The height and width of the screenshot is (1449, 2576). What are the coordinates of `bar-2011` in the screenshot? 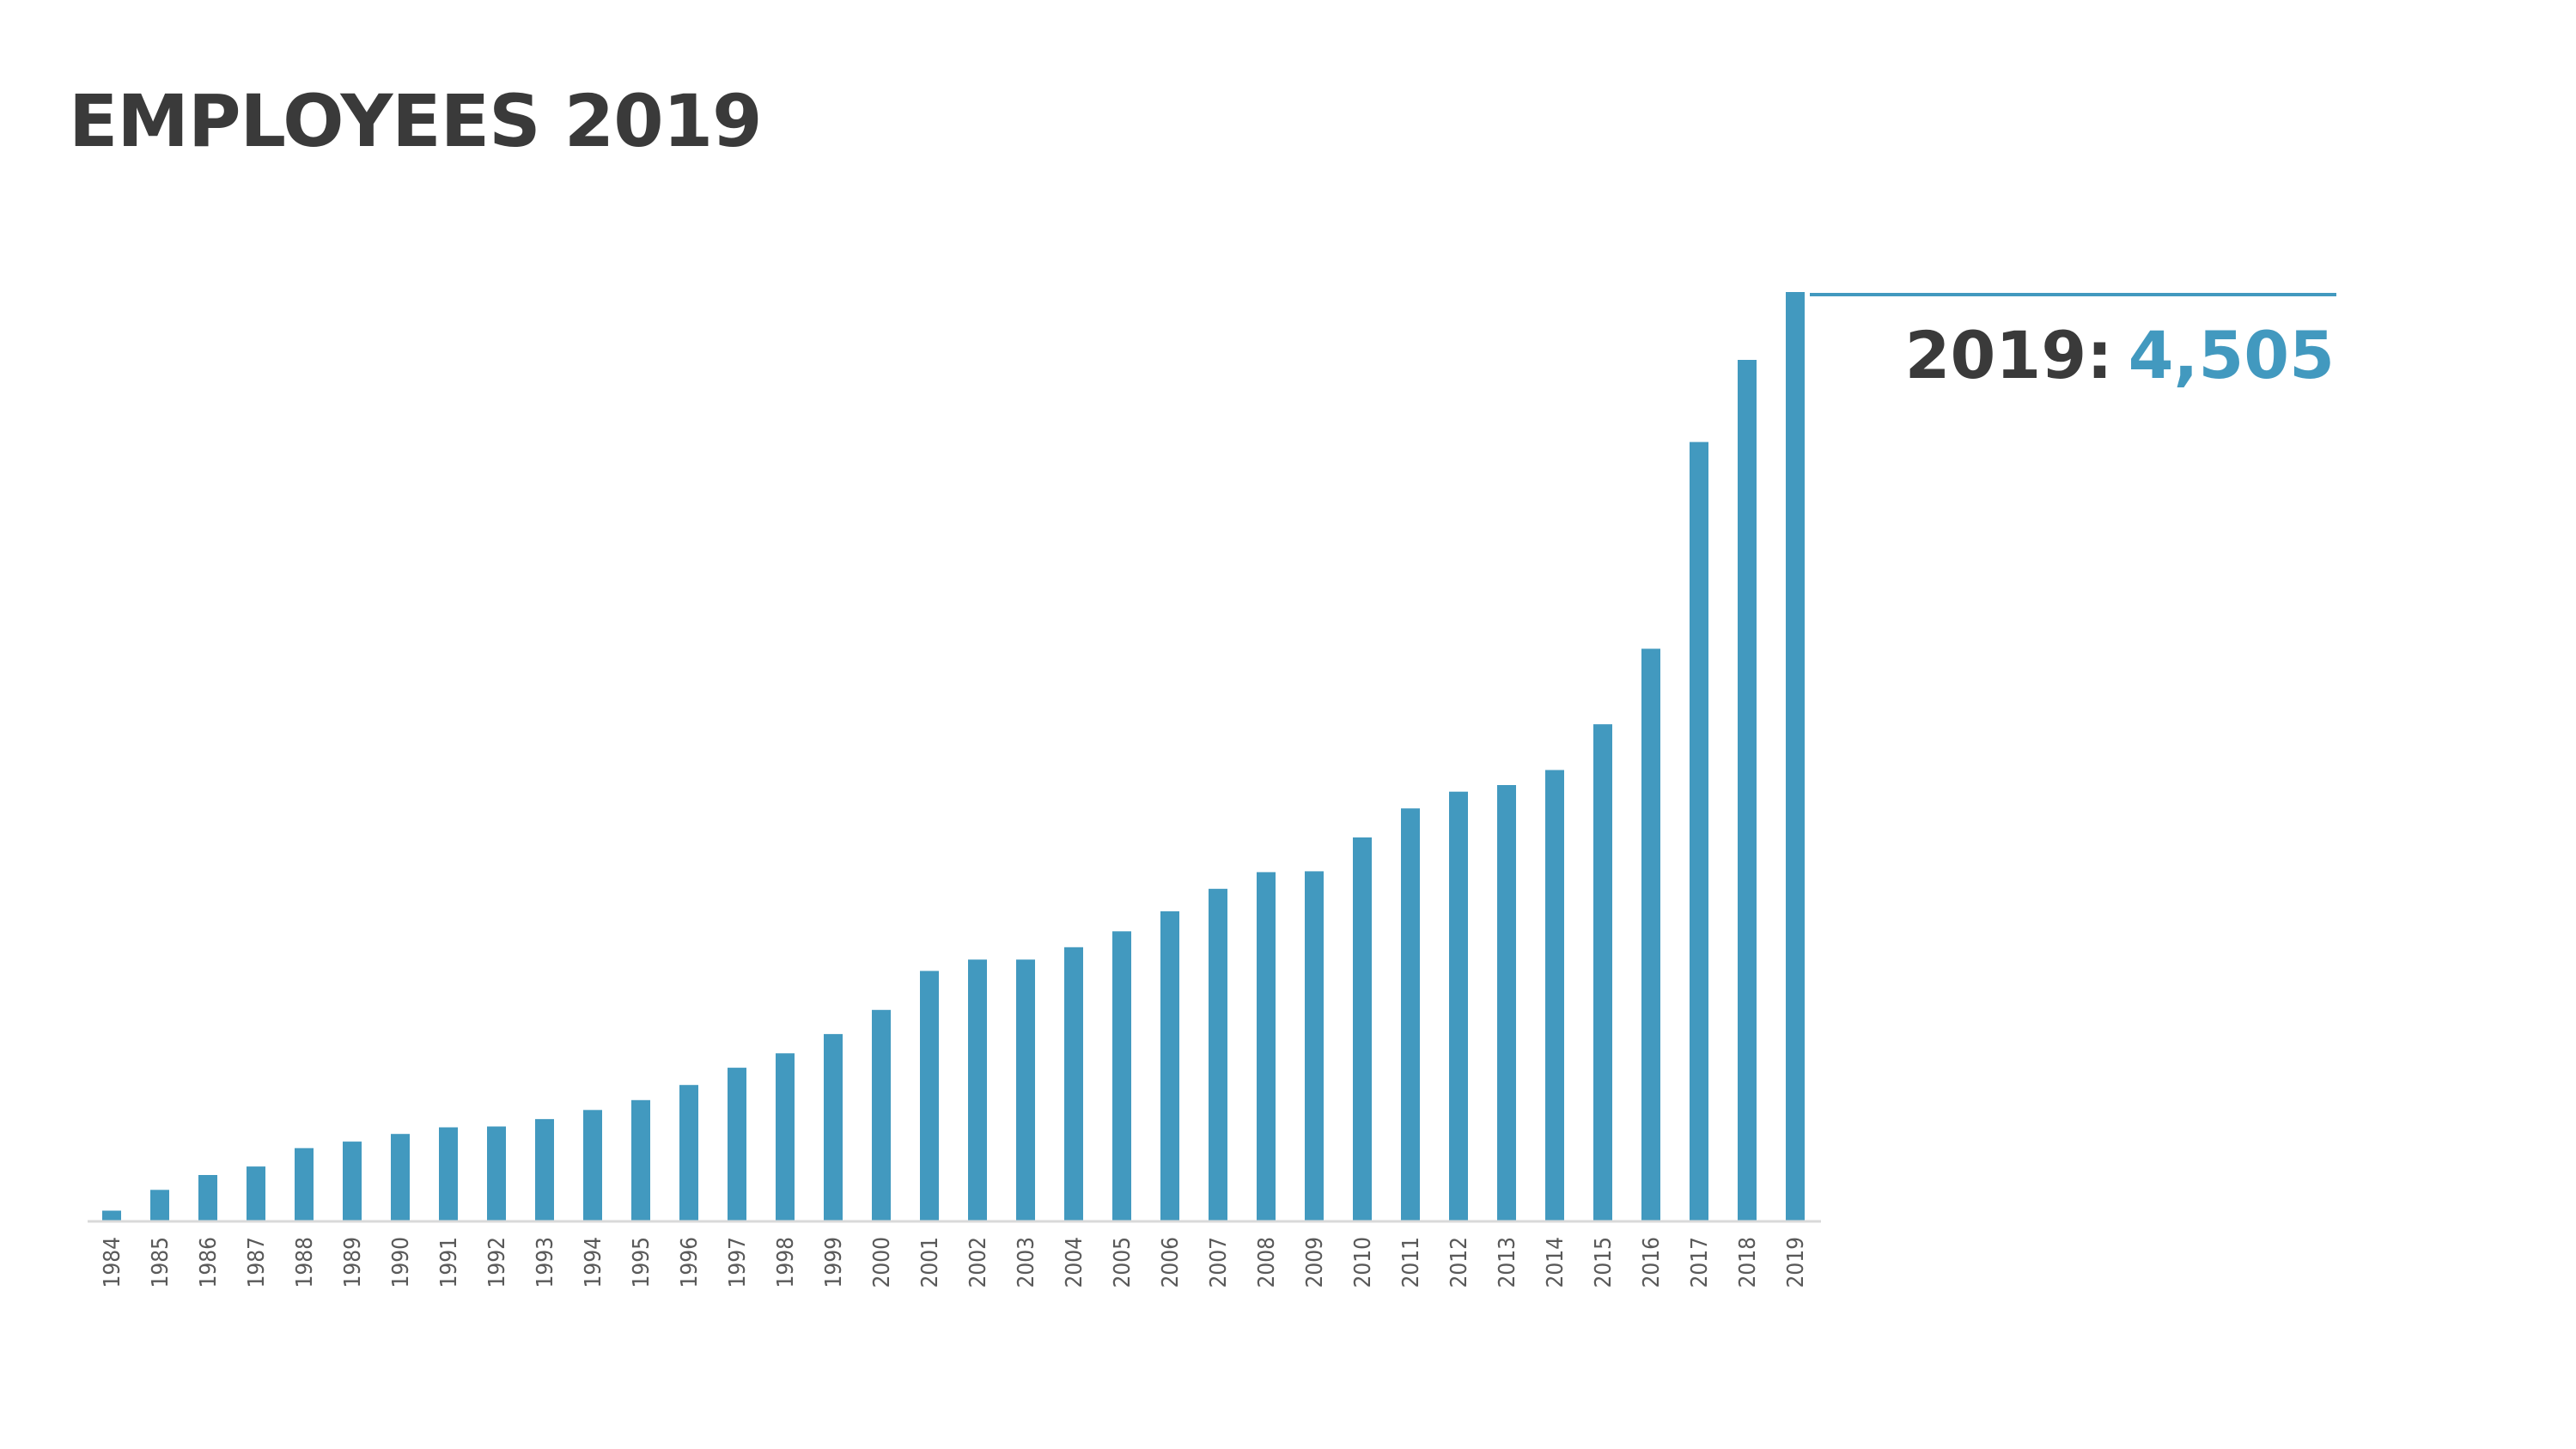 It's located at (1410, 1015).